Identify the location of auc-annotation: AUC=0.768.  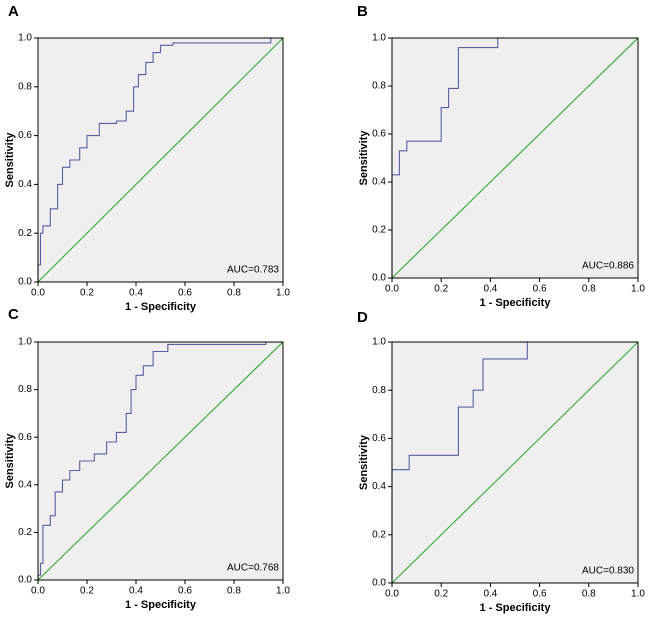
(253, 568).